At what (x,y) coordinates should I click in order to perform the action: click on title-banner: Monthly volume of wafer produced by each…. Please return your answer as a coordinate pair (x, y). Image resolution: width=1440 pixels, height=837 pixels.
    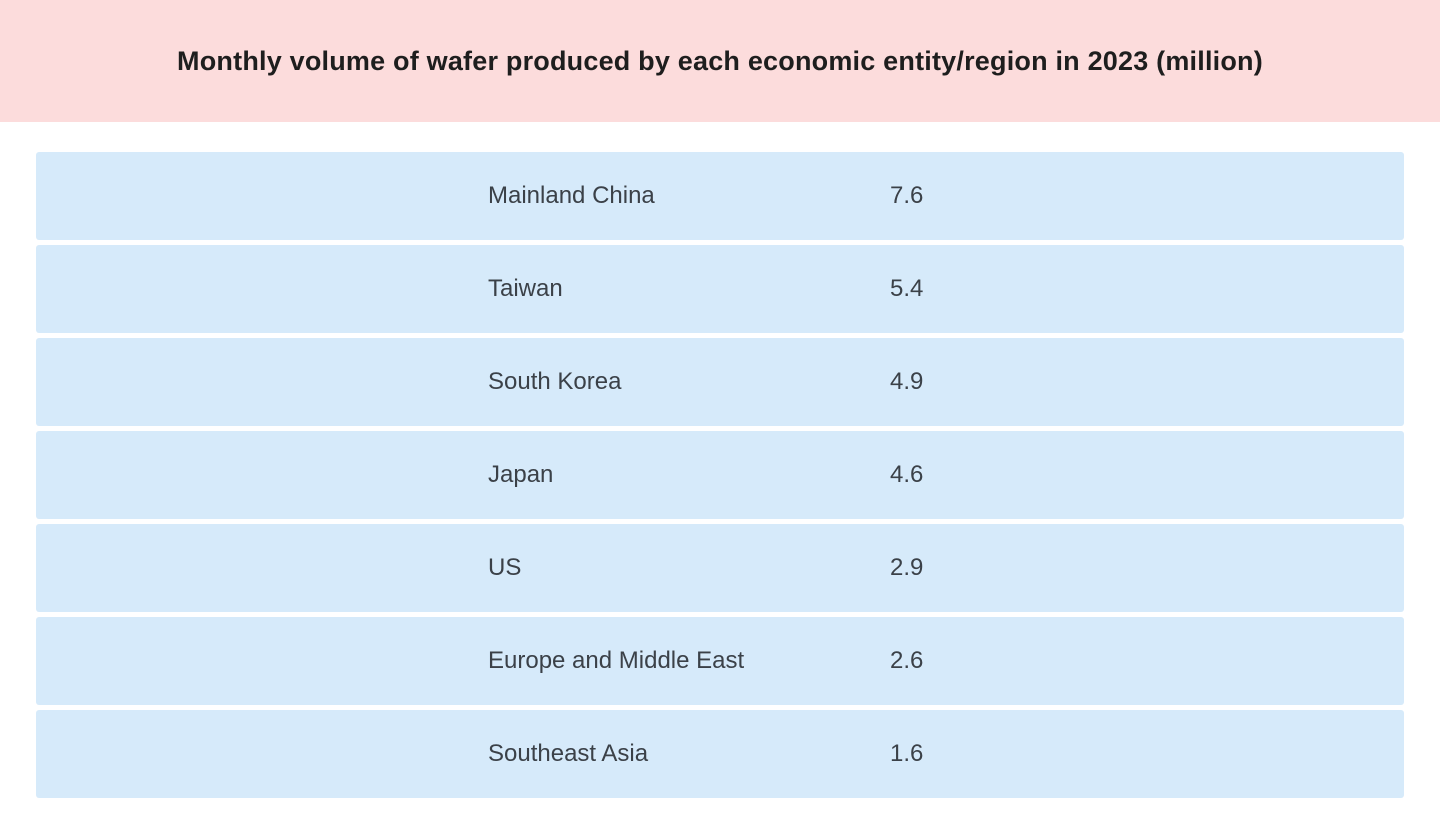
    Looking at the image, I should click on (720, 61).